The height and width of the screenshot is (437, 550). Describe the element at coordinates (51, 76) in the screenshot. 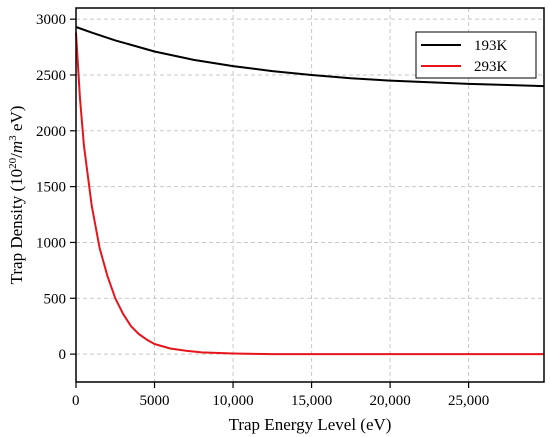

I see `y-tick-label: 2500` at that location.